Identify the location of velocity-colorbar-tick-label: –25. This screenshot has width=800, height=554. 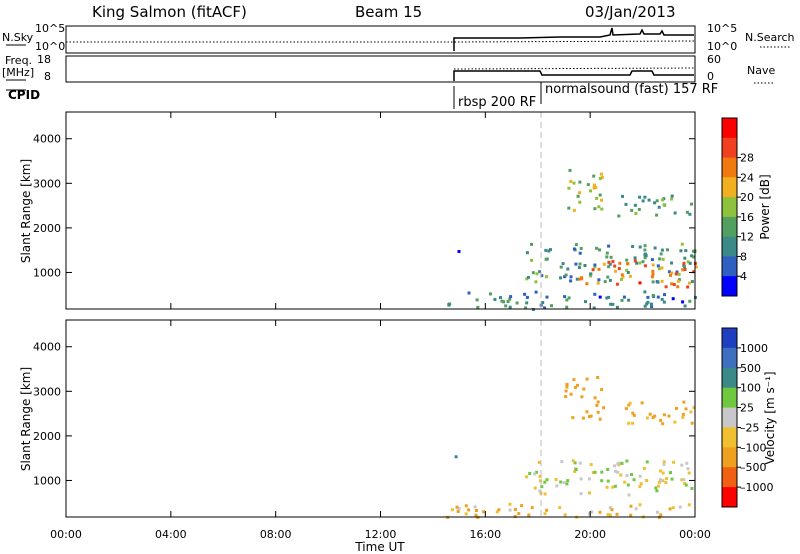
(750, 427).